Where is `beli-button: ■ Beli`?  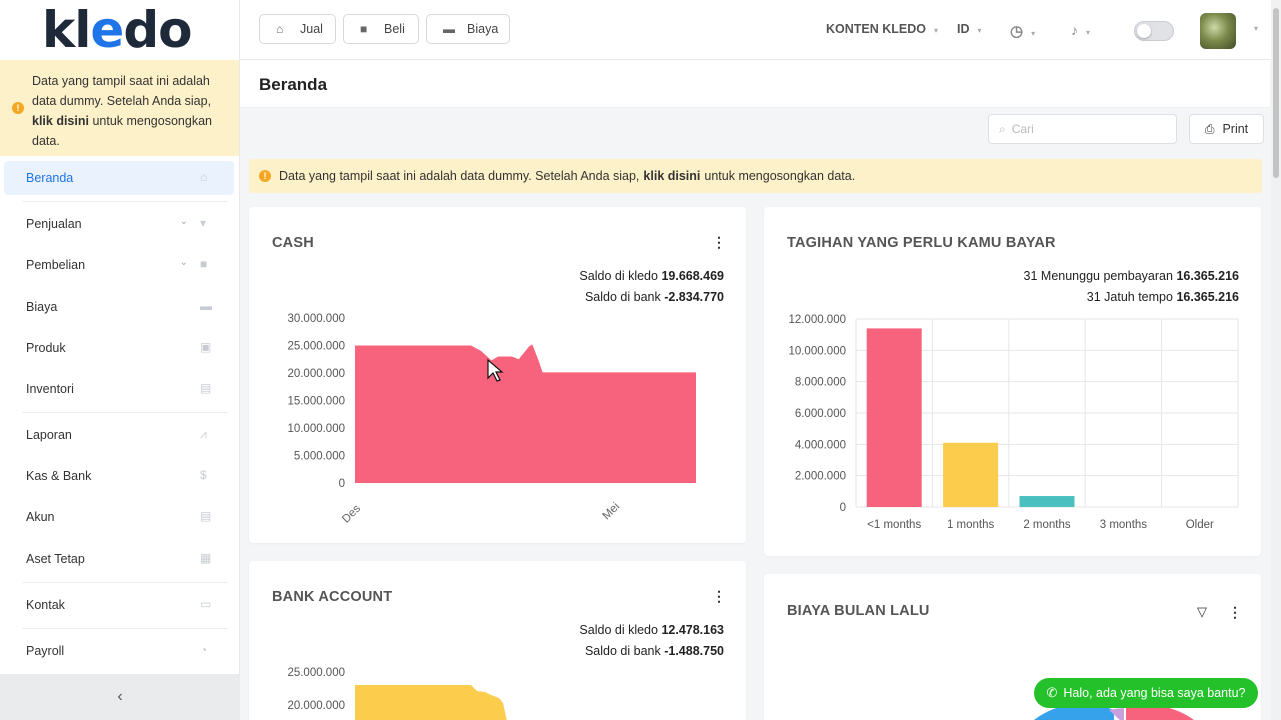 beli-button: ■ Beli is located at coordinates (381, 29).